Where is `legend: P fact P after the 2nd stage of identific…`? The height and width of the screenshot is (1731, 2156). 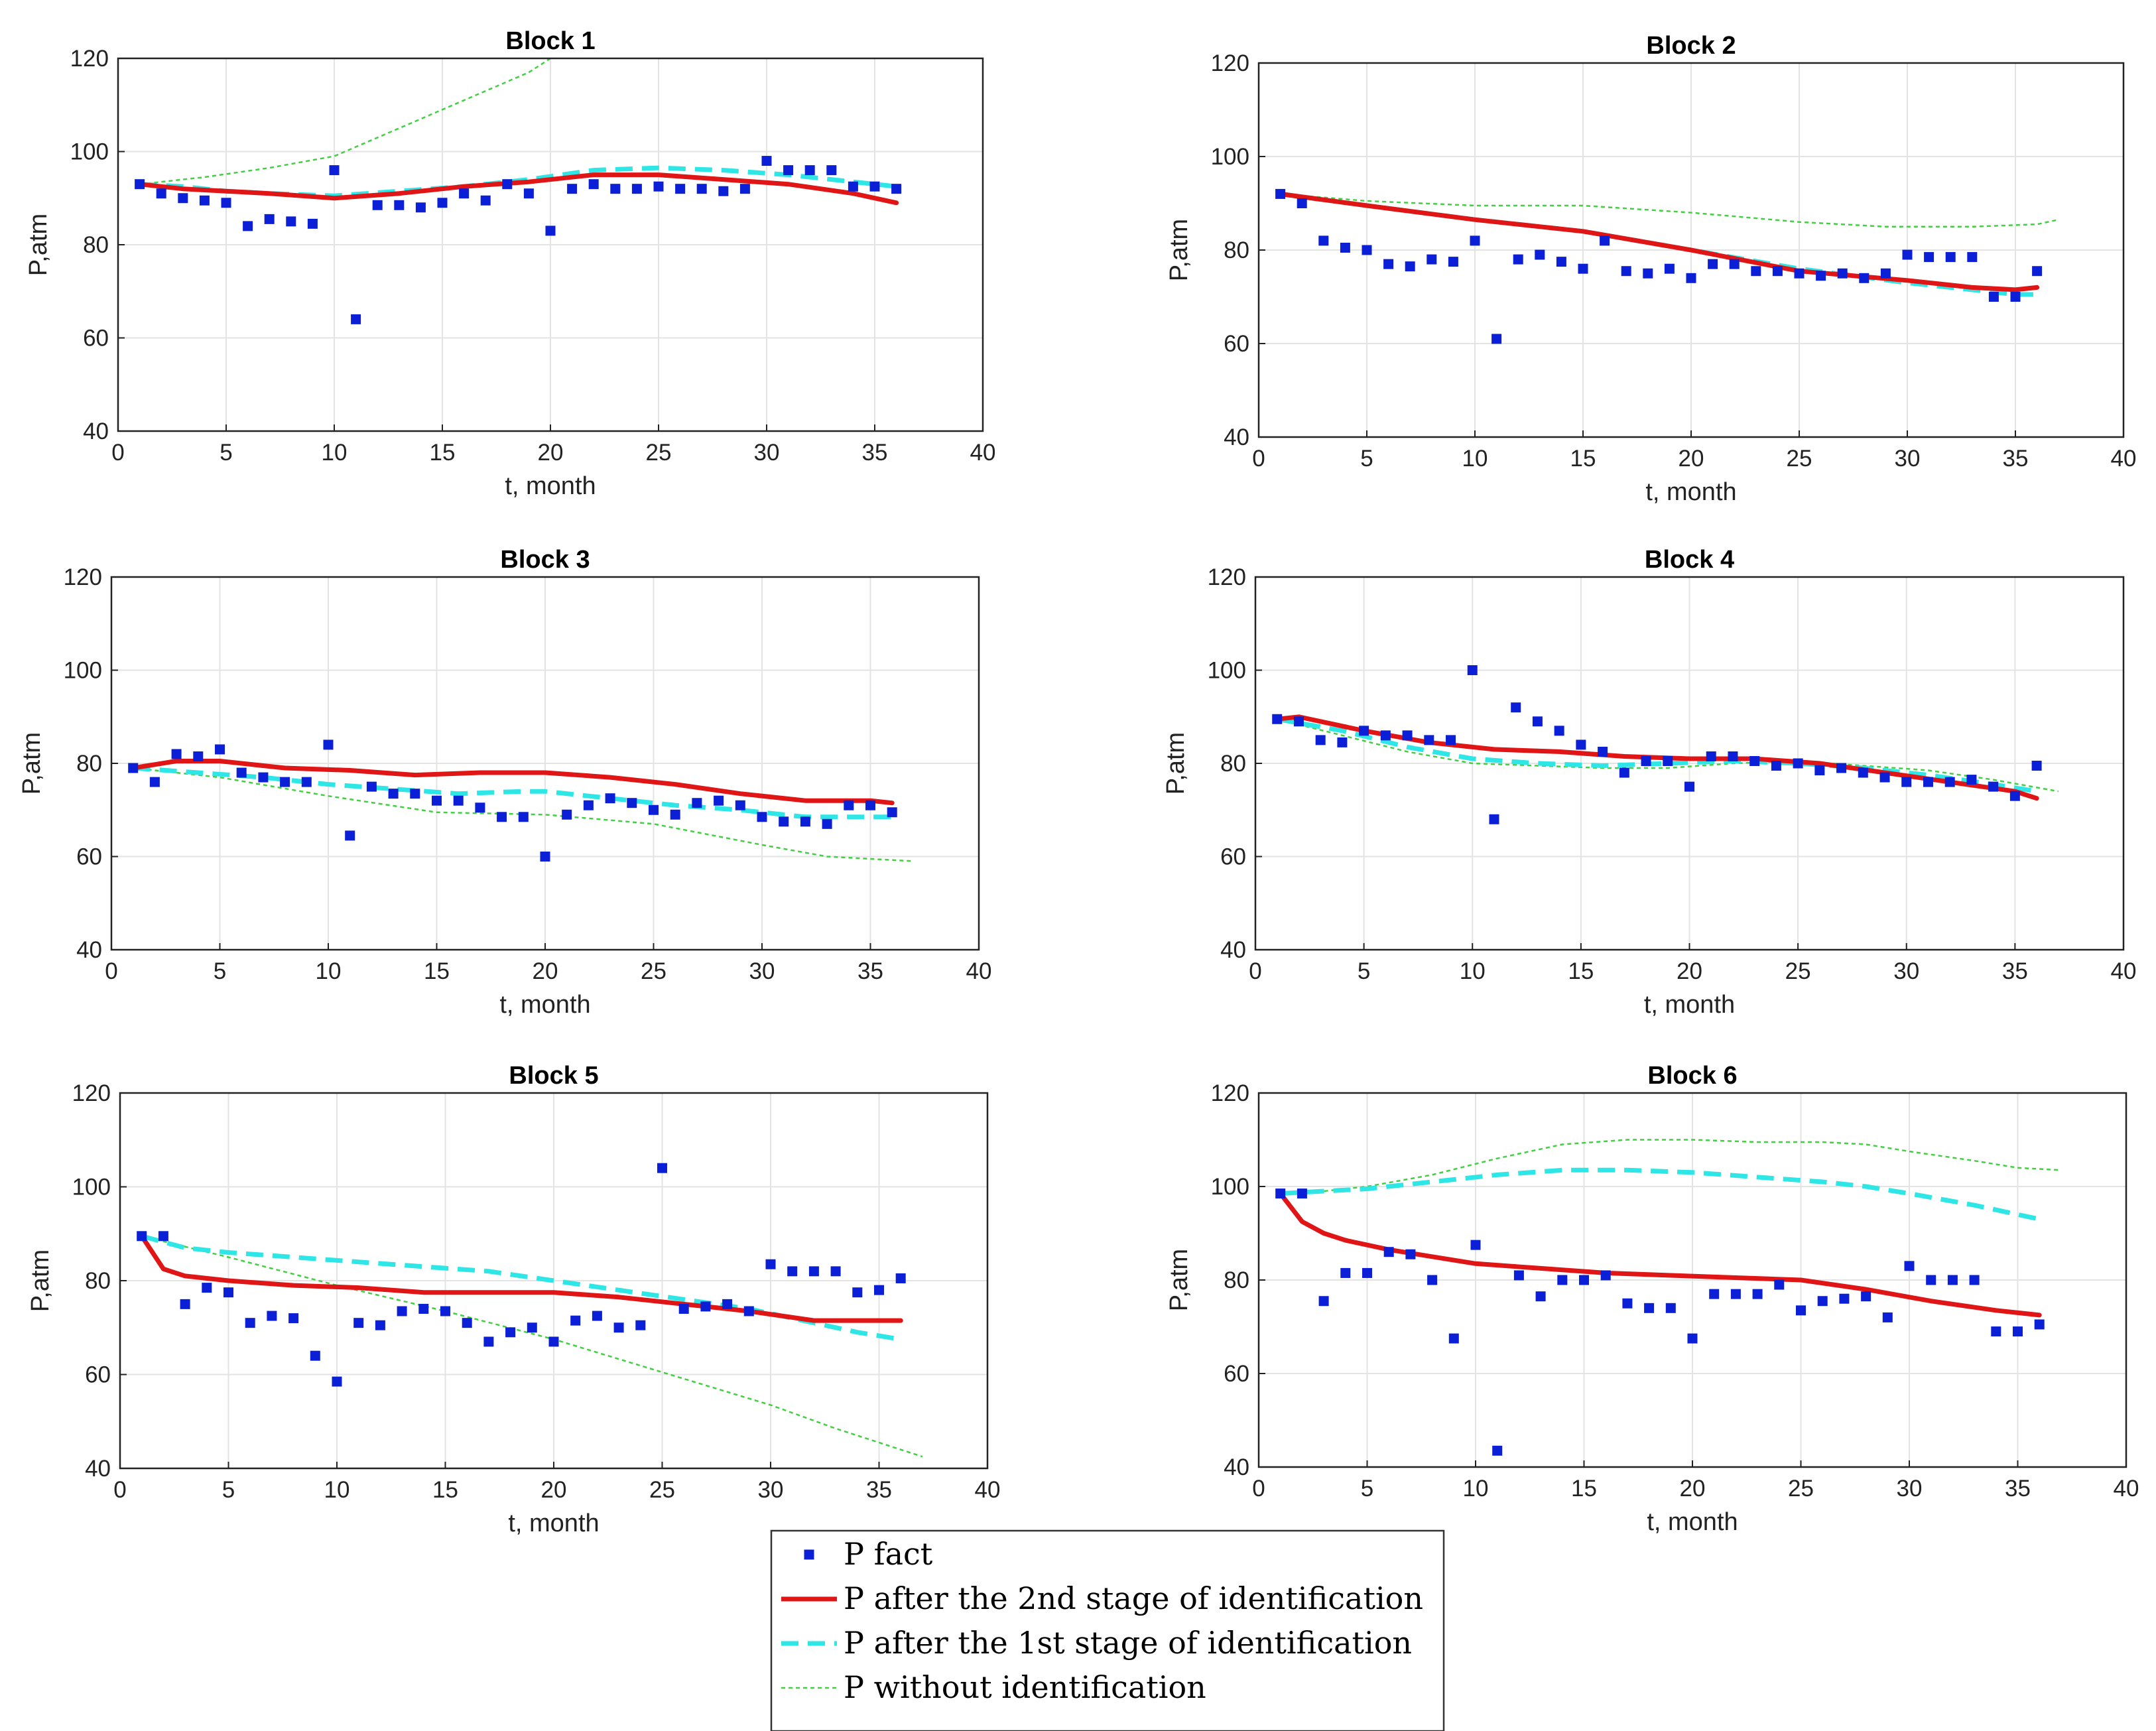 legend: P fact P after the 2nd stage of identific… is located at coordinates (1107, 1630).